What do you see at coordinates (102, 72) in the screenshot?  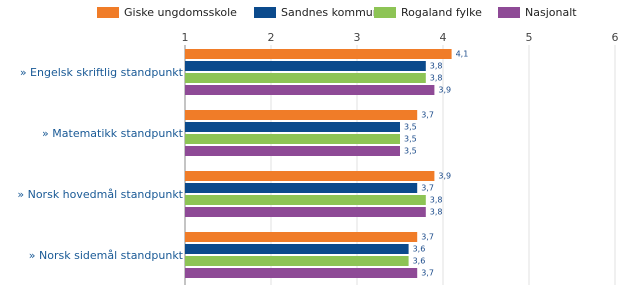 I see `category-label: » Engelsk skriftlig standpunkt` at bounding box center [102, 72].